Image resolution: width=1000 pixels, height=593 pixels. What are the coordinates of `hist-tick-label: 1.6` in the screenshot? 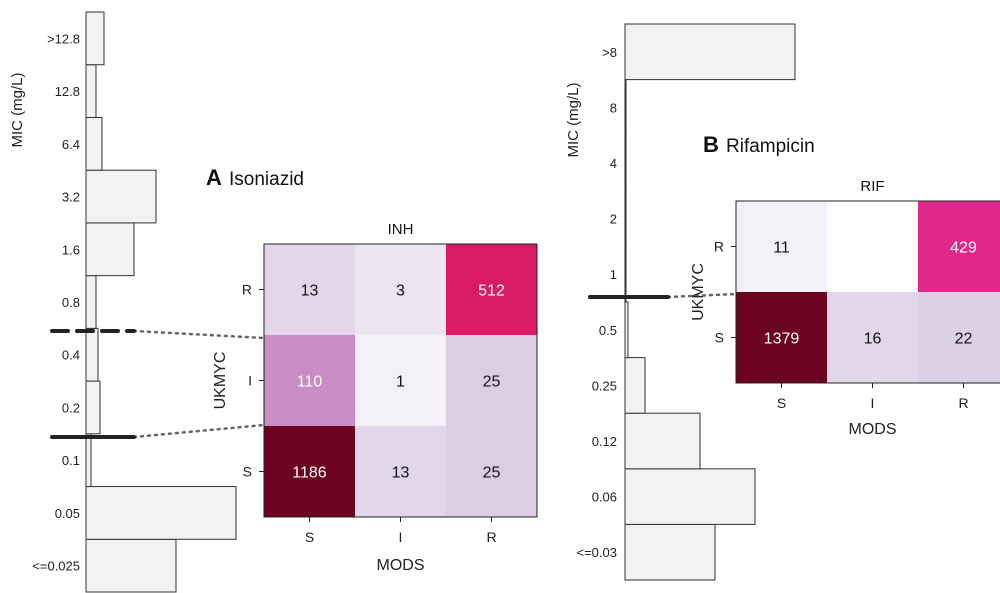 It's located at (71, 249).